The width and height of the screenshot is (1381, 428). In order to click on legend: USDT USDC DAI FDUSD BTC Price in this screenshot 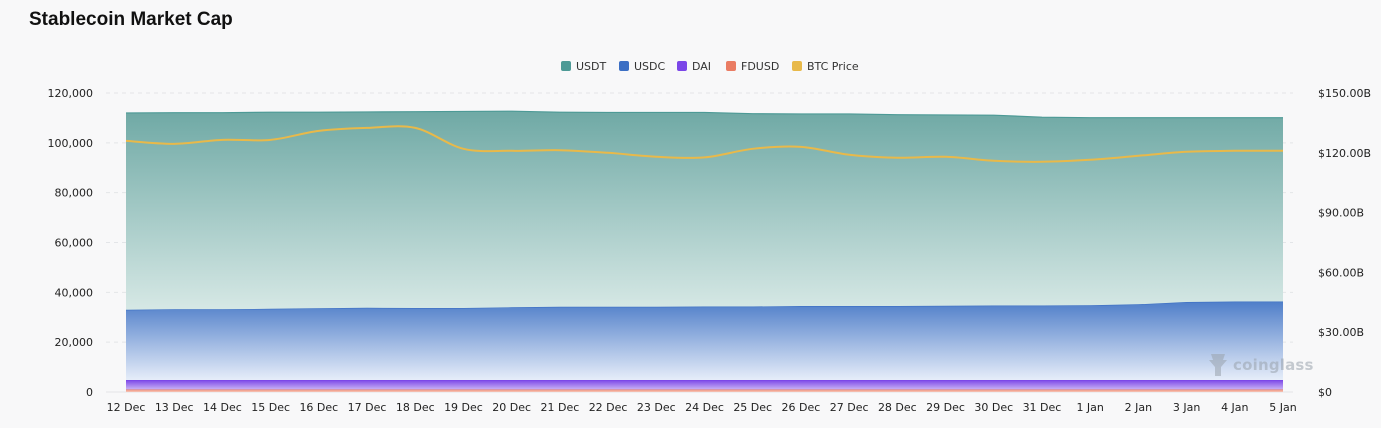, I will do `click(710, 66)`.